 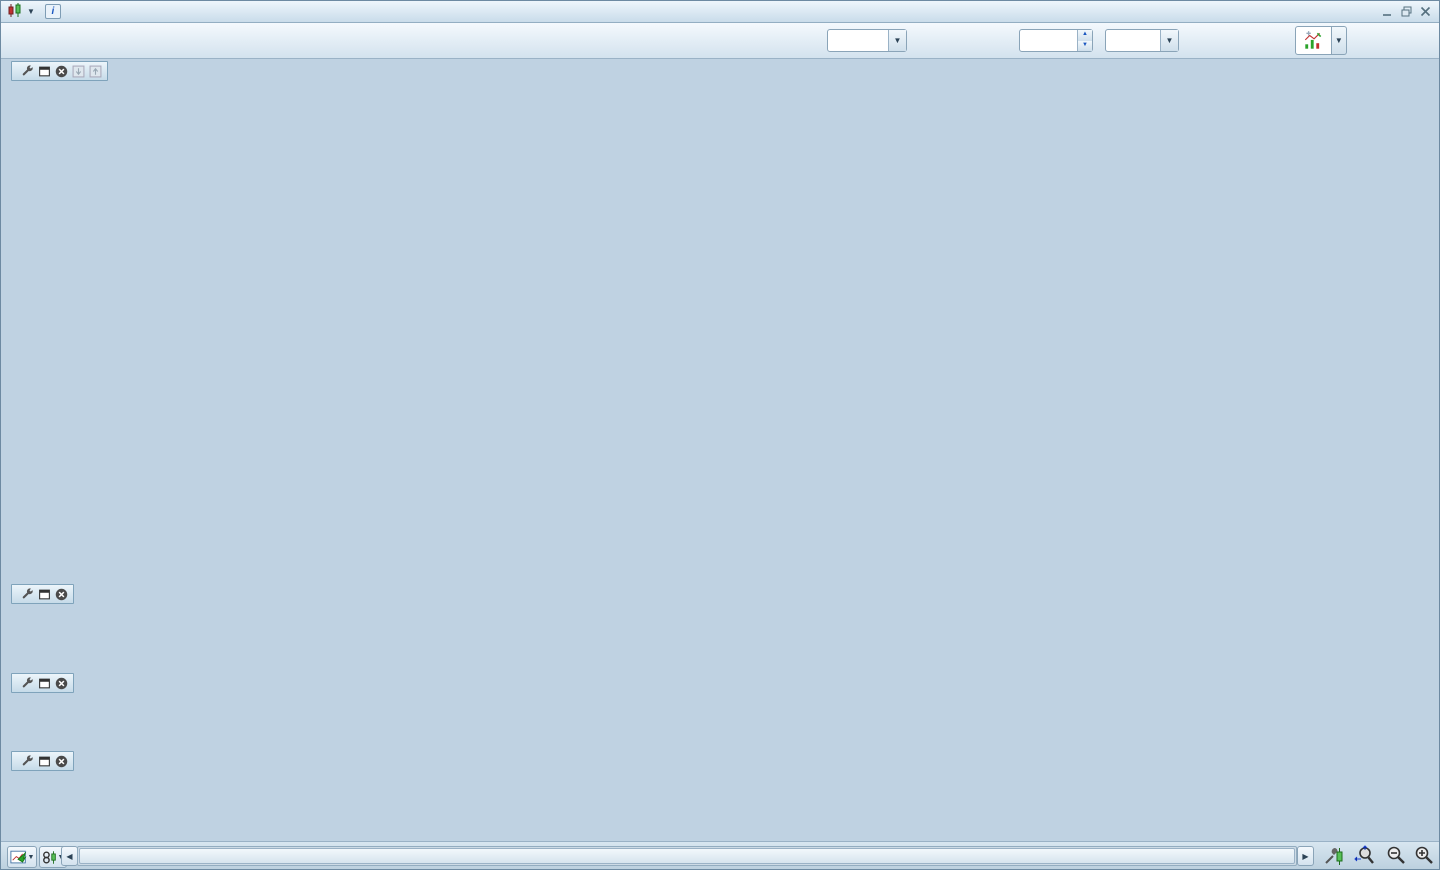 I want to click on zoom-in-button, so click(x=1424, y=856).